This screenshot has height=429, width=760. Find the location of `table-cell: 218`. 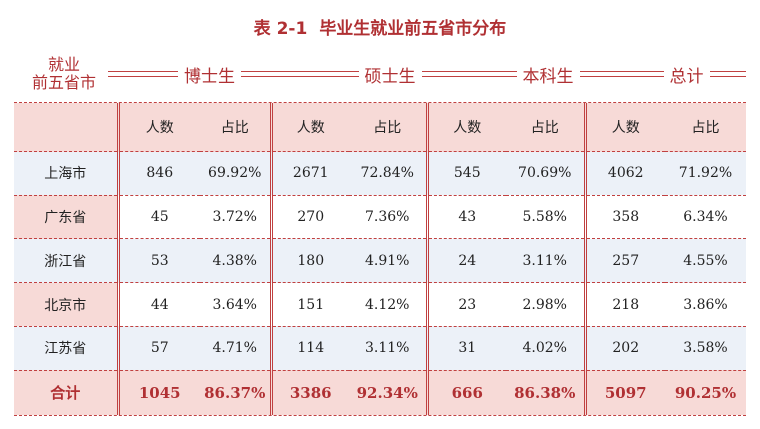

table-cell: 218 is located at coordinates (625, 304).